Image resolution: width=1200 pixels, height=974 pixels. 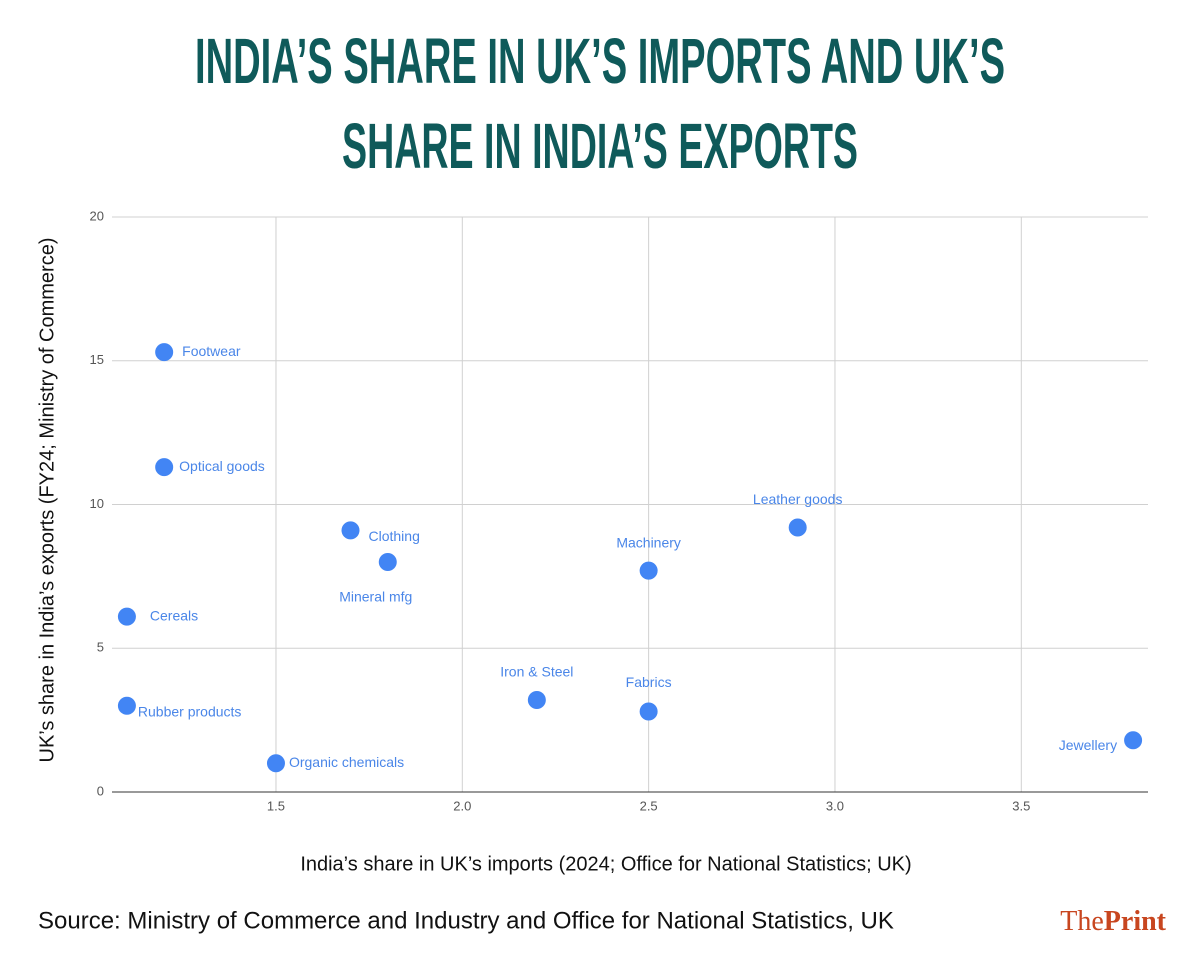 What do you see at coordinates (375, 597) in the screenshot?
I see `point-label: Mineral mfg` at bounding box center [375, 597].